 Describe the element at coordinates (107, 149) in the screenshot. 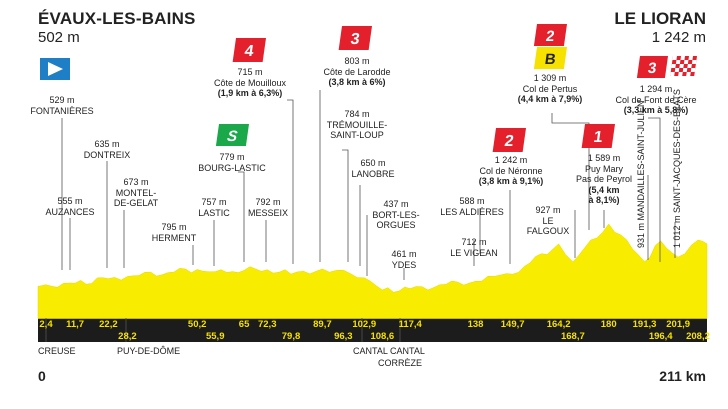

I see `waypoint-dontreix: 635 m DONTREIX` at that location.